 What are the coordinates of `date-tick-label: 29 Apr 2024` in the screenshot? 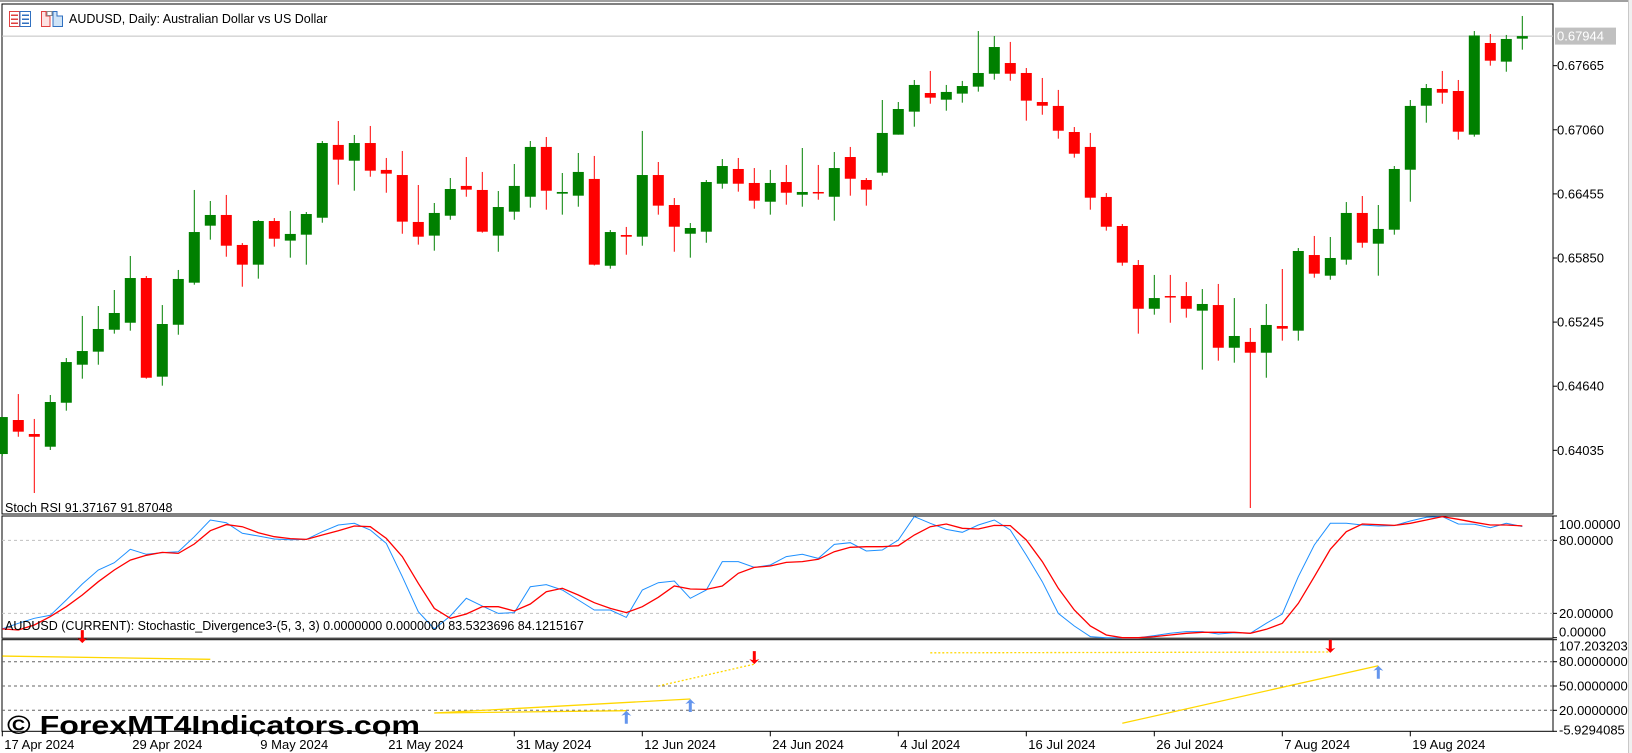 It's located at (167, 744).